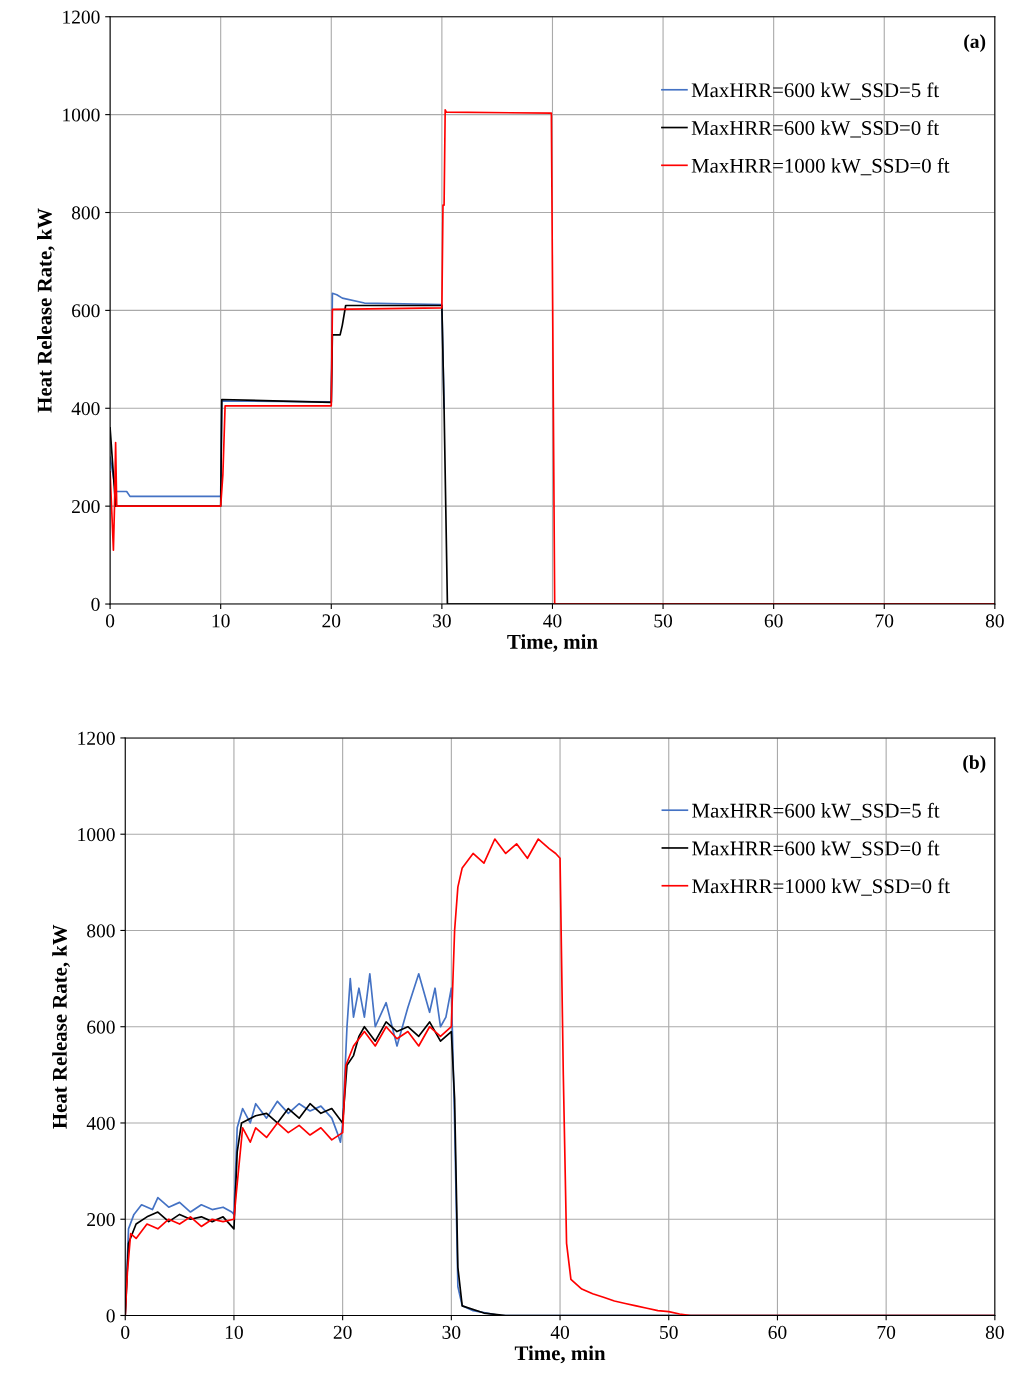  I want to click on annotation: (b), so click(974, 764).